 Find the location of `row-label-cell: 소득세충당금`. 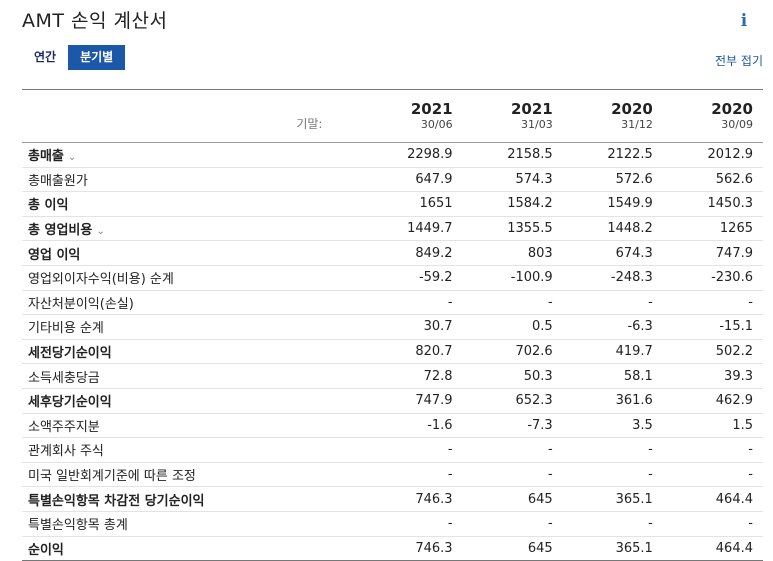

row-label-cell: 소득세충당금 is located at coordinates (192, 376).